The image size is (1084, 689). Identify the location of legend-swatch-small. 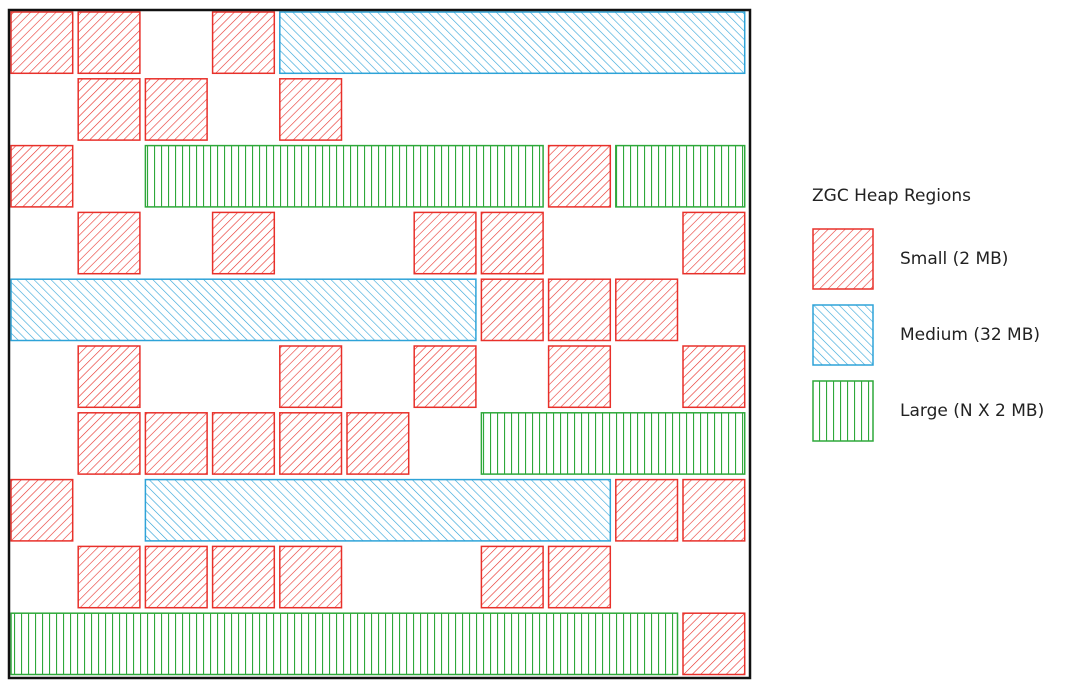
(843, 259).